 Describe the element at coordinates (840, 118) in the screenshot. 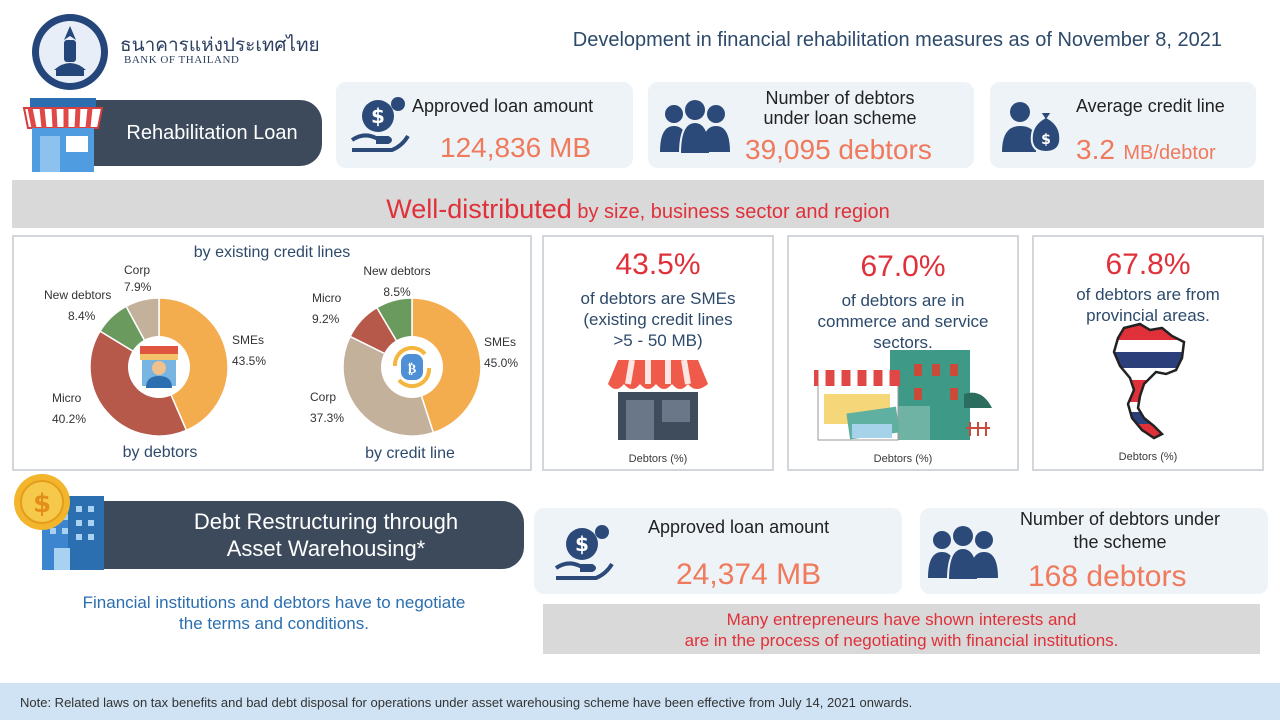

I see `rehab-debtors-title-line2: under loan scheme` at that location.